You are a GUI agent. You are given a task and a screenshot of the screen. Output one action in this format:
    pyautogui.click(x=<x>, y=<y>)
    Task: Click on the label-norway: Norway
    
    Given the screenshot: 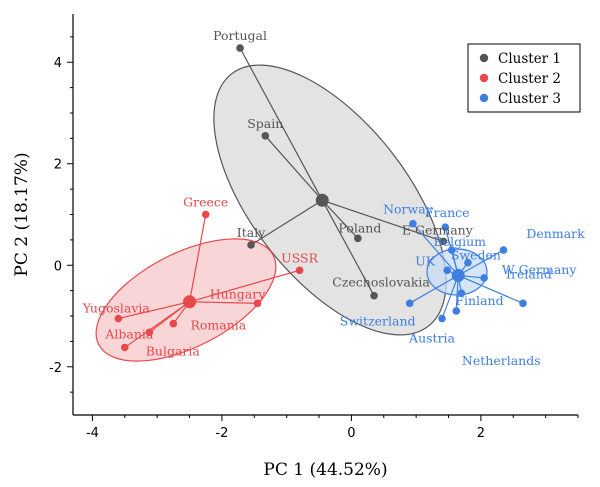 What is the action you would take?
    pyautogui.click(x=408, y=209)
    